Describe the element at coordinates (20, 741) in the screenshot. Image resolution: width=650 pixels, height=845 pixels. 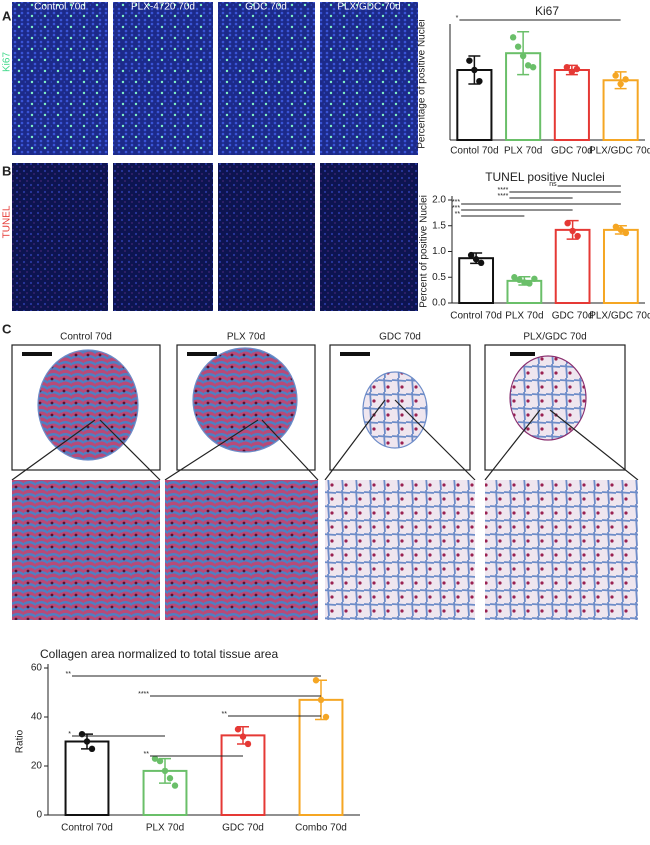
I see `y-axis-label: Ratio` at that location.